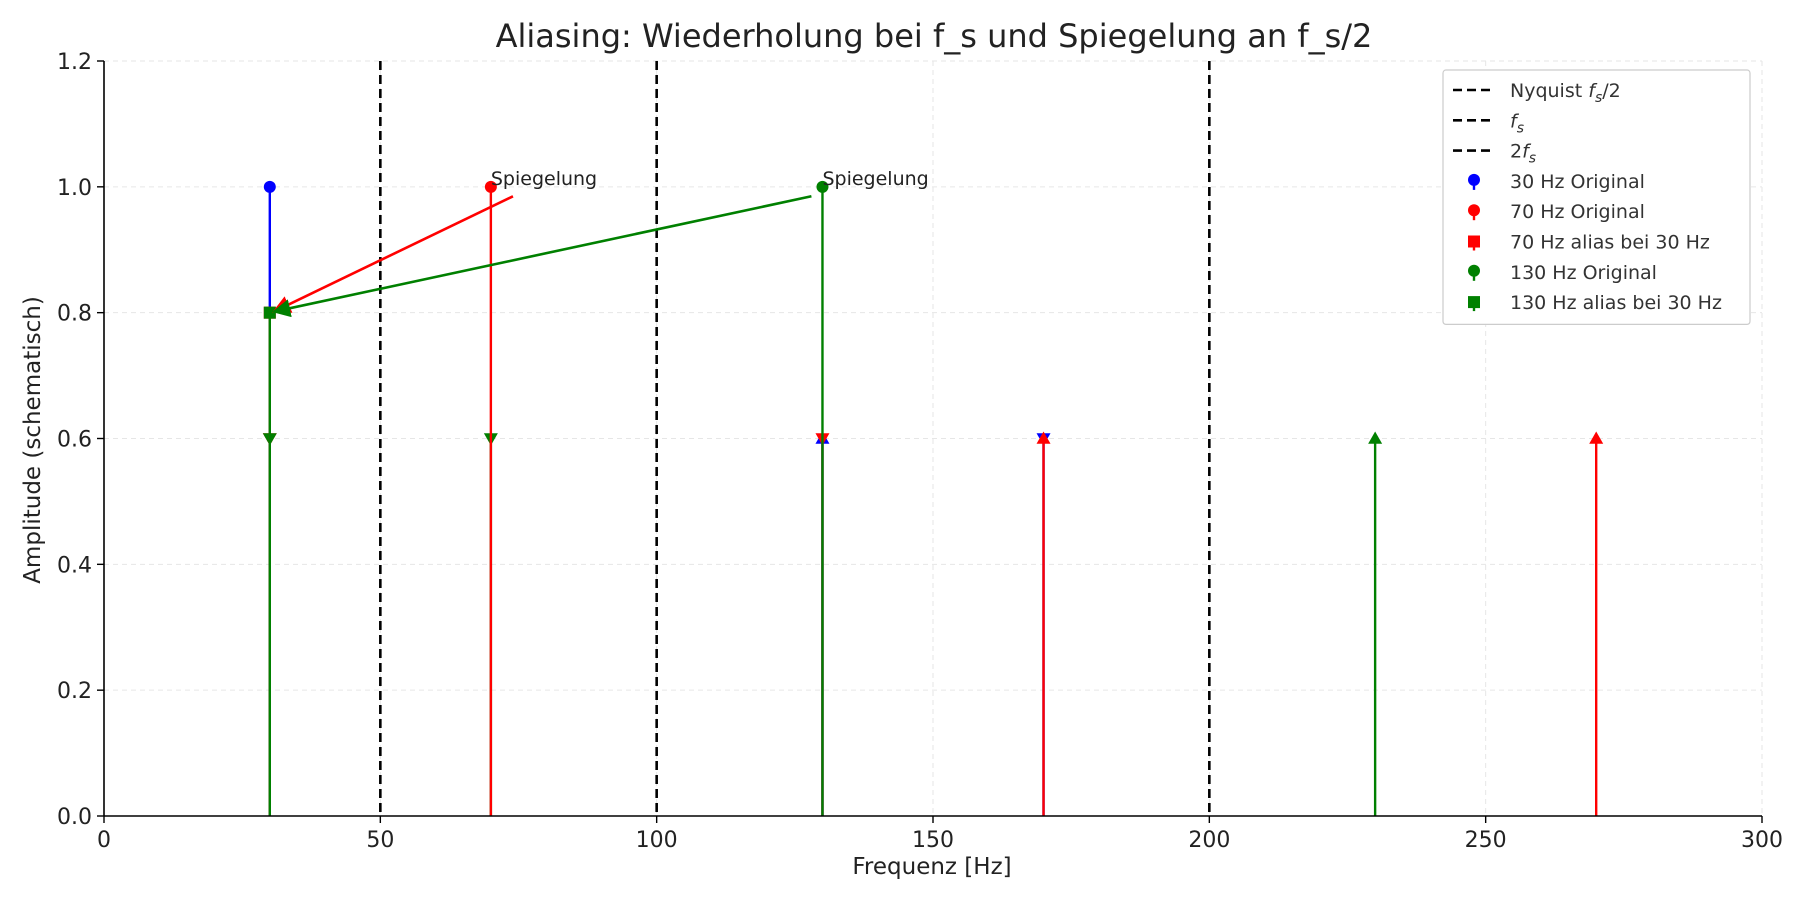 This screenshot has width=1800, height=900. What do you see at coordinates (1610, 243) in the screenshot?
I see `legend-label: 70 Hz alias bei 30 Hz` at bounding box center [1610, 243].